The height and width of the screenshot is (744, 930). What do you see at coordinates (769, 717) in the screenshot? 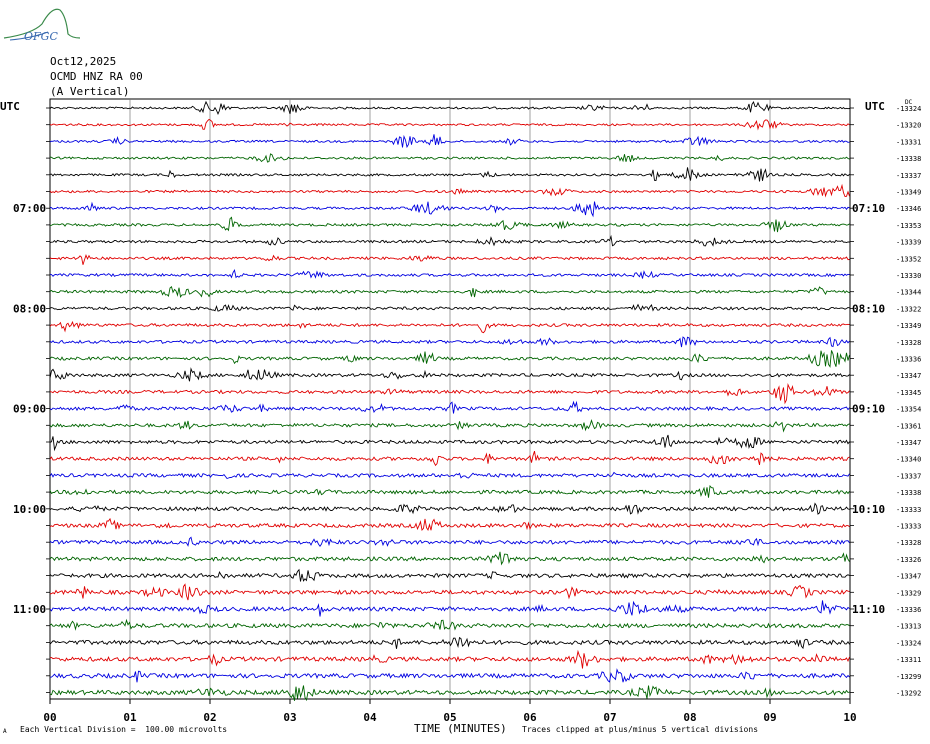
I see `x-tick-label: 09` at bounding box center [769, 717].